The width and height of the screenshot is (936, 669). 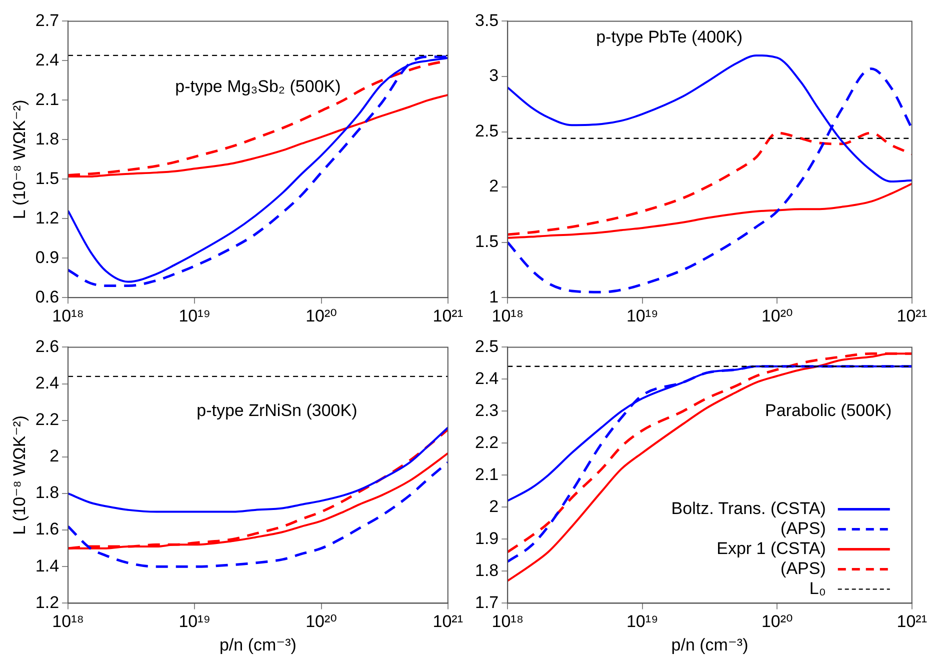 What do you see at coordinates (486, 410) in the screenshot?
I see `y-tick-label: 2.3` at bounding box center [486, 410].